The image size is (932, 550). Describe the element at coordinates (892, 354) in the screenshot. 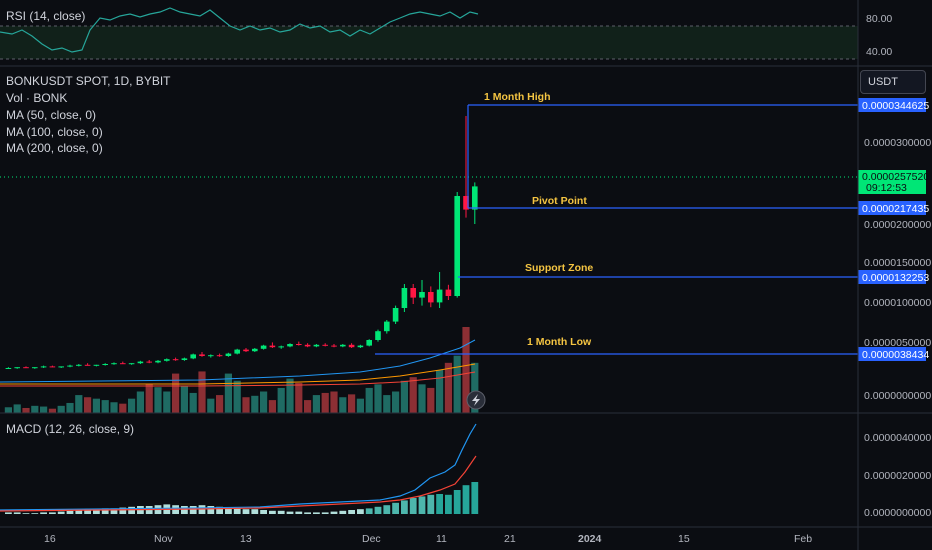

I see `price-tag-low-bg` at that location.